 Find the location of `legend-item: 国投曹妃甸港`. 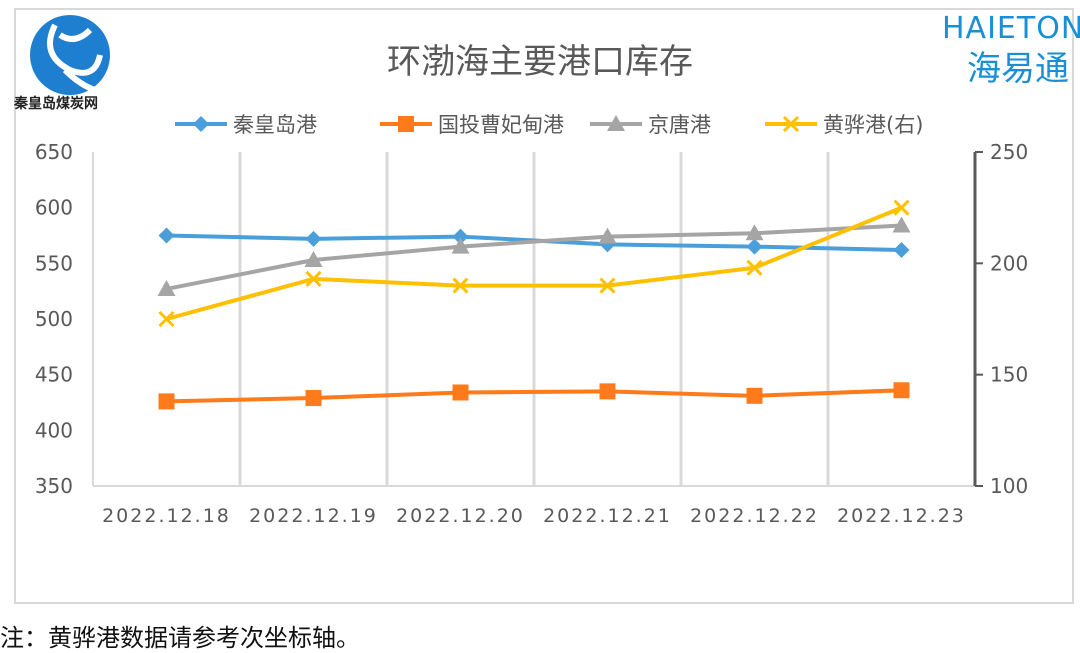

legend-item: 国投曹妃甸港 is located at coordinates (472, 125).